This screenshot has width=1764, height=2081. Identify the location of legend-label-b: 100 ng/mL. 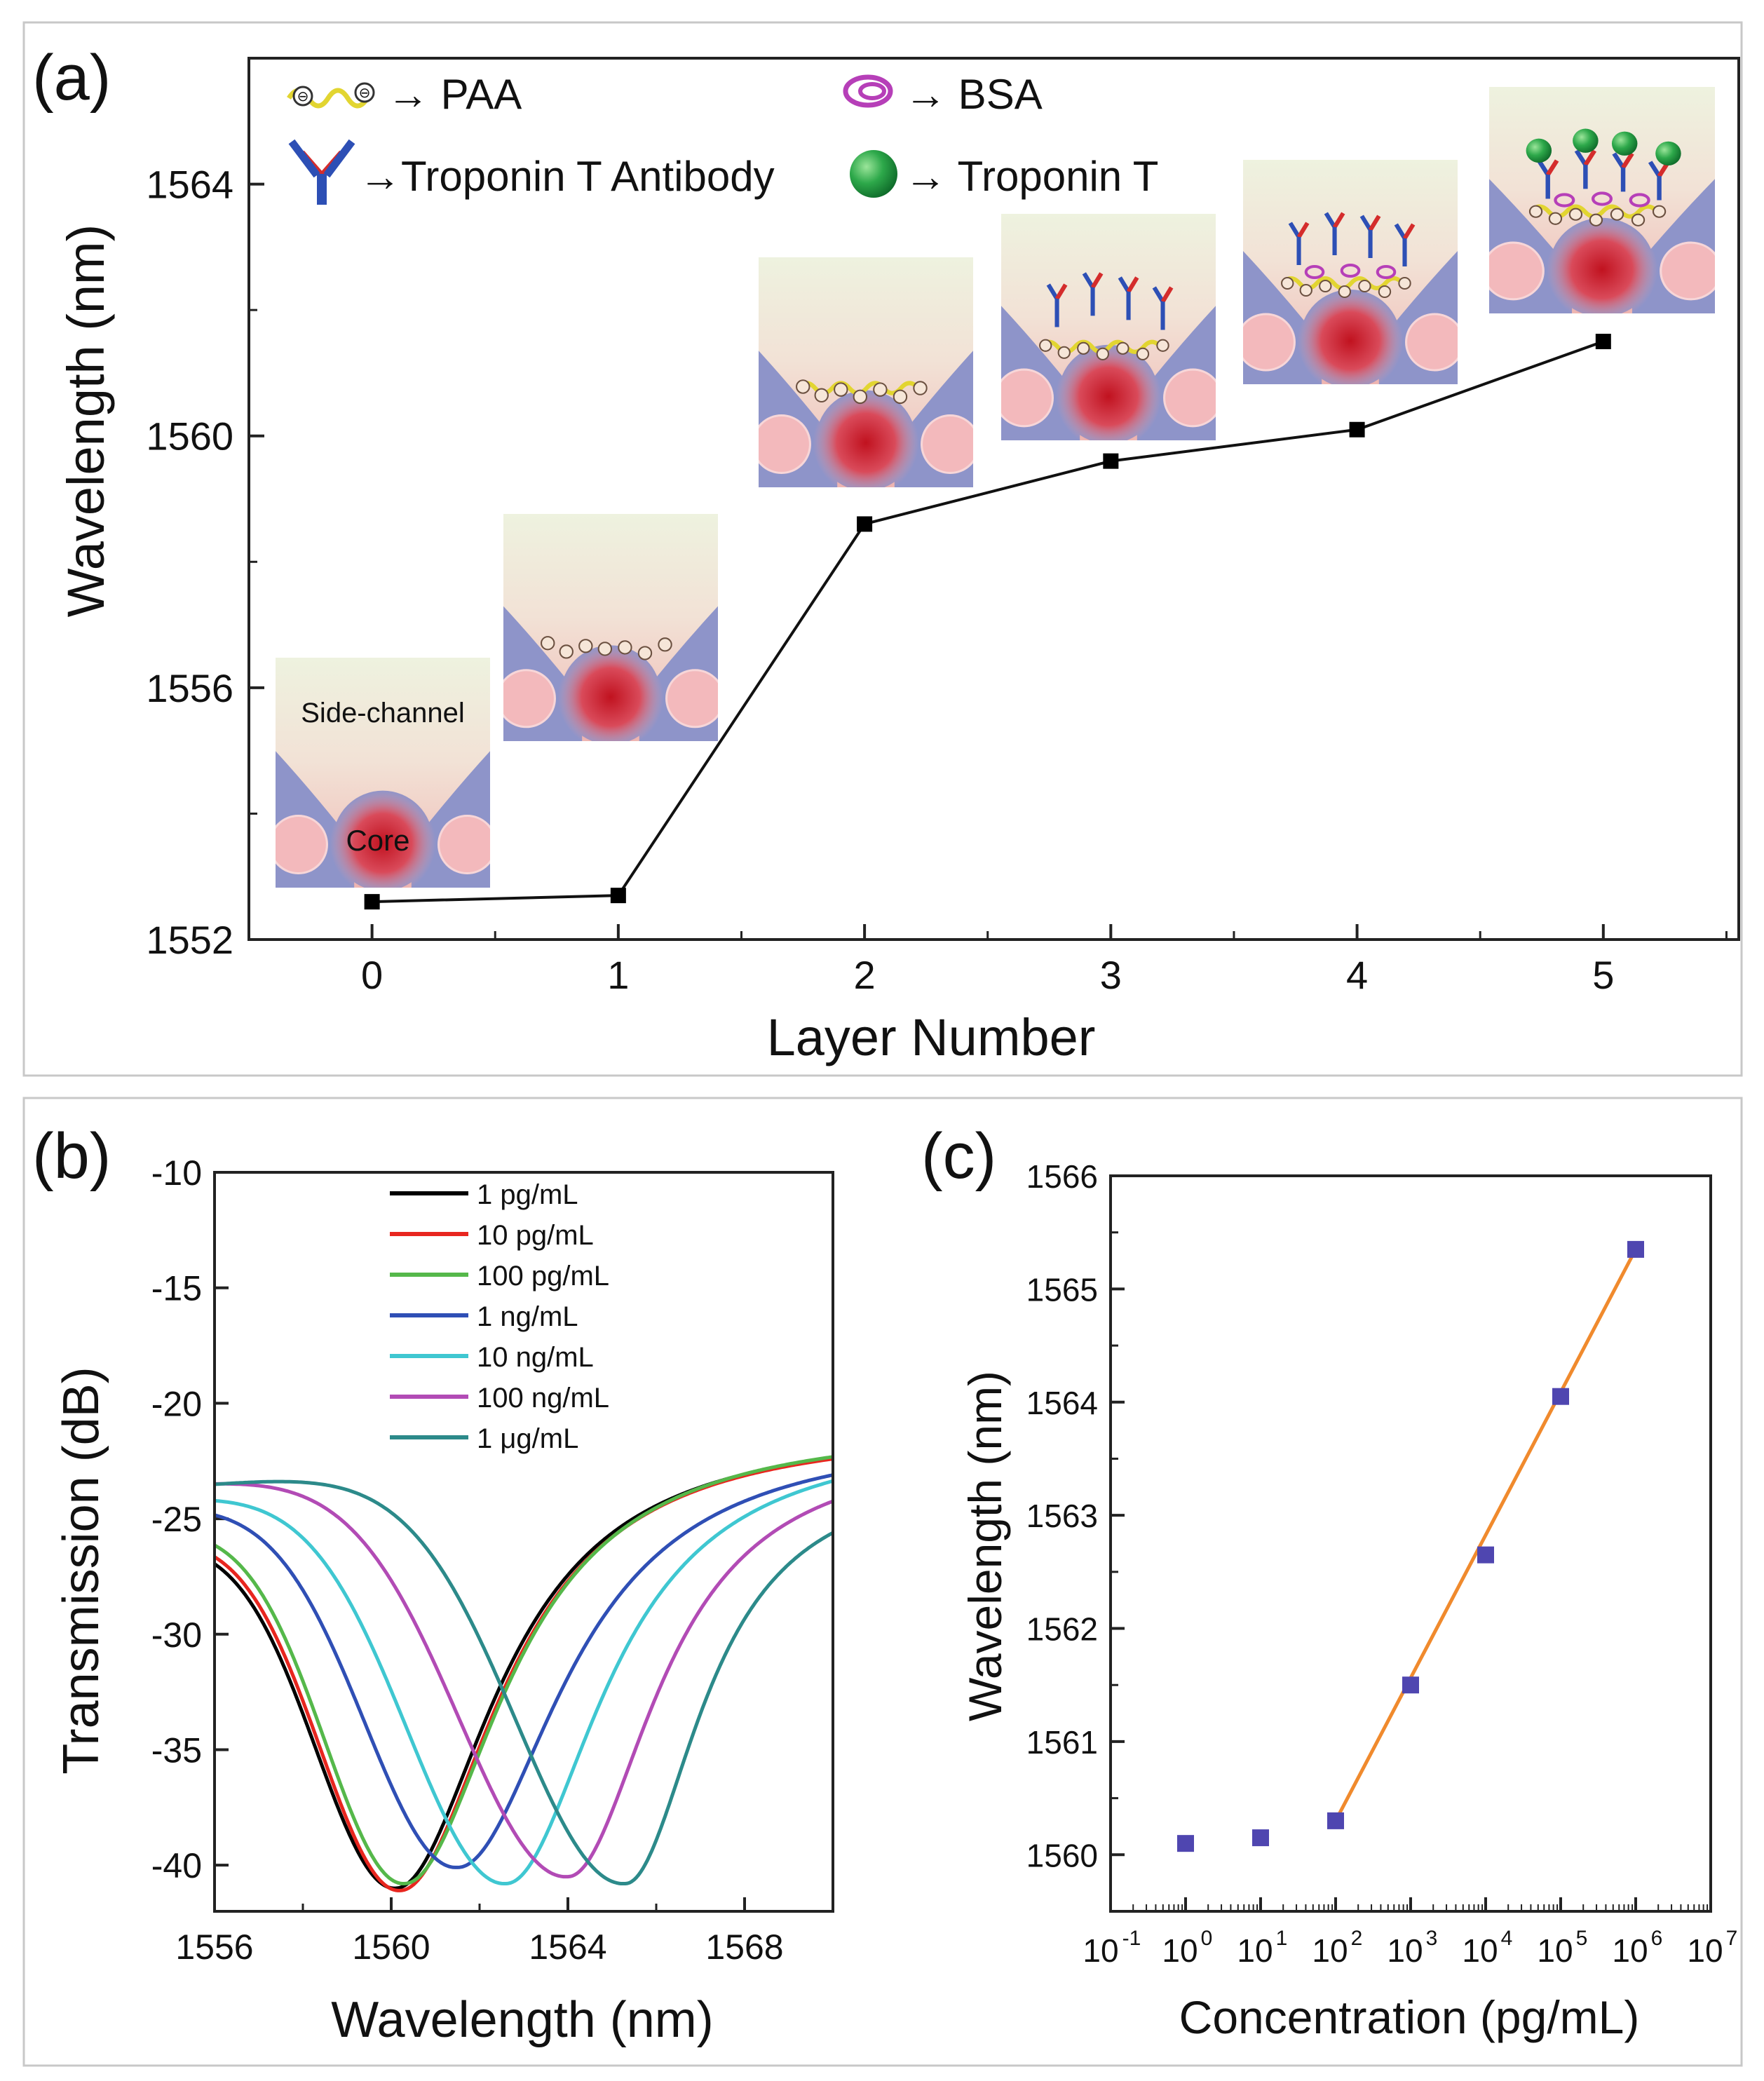
(543, 1398).